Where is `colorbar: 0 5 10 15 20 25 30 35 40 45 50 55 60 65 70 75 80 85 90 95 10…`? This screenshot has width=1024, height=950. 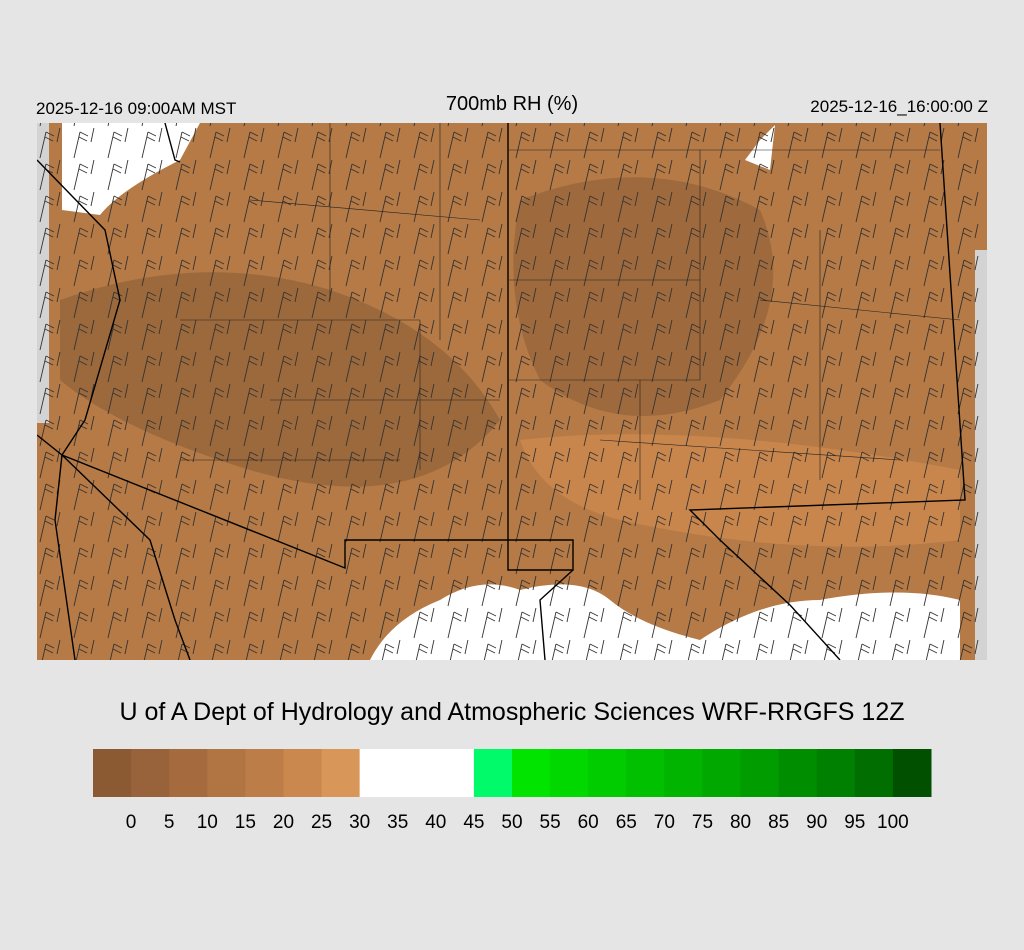
colorbar: 0 5 10 15 20 25 30 35 40 45 50 55 60 65 70 75 80 85 90 95 10… is located at coordinates (512, 791).